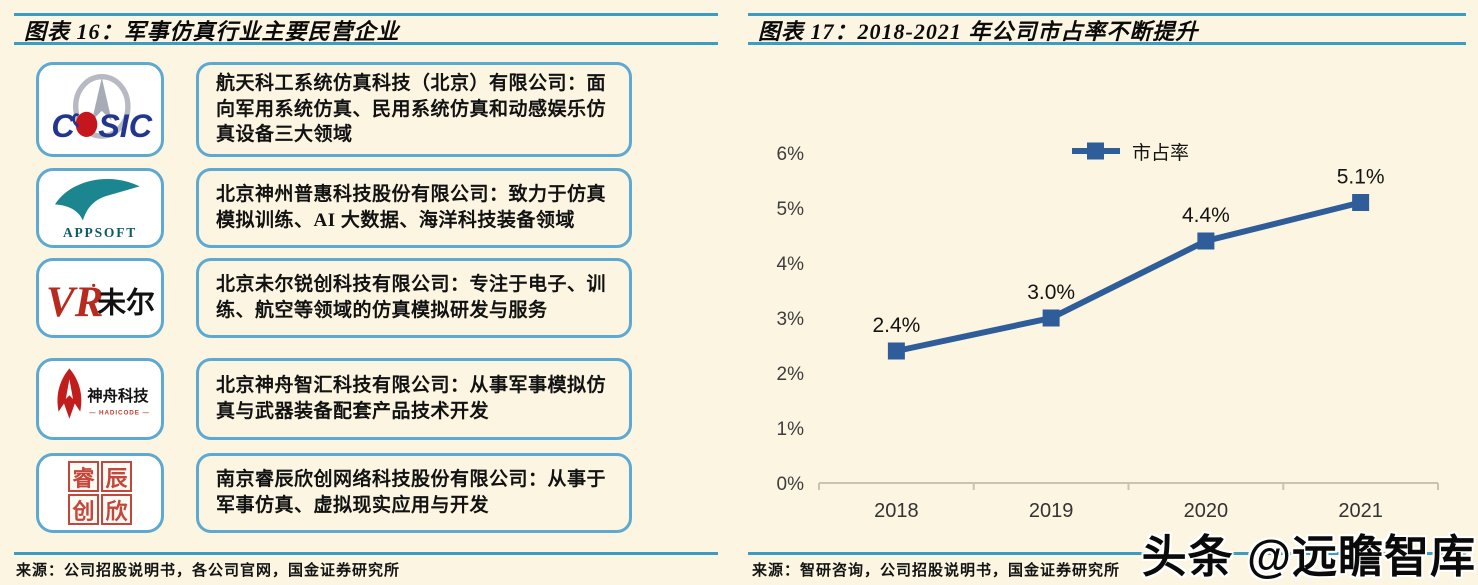 The image size is (1478, 585). I want to click on x-tick-label: 2021, so click(1360, 511).